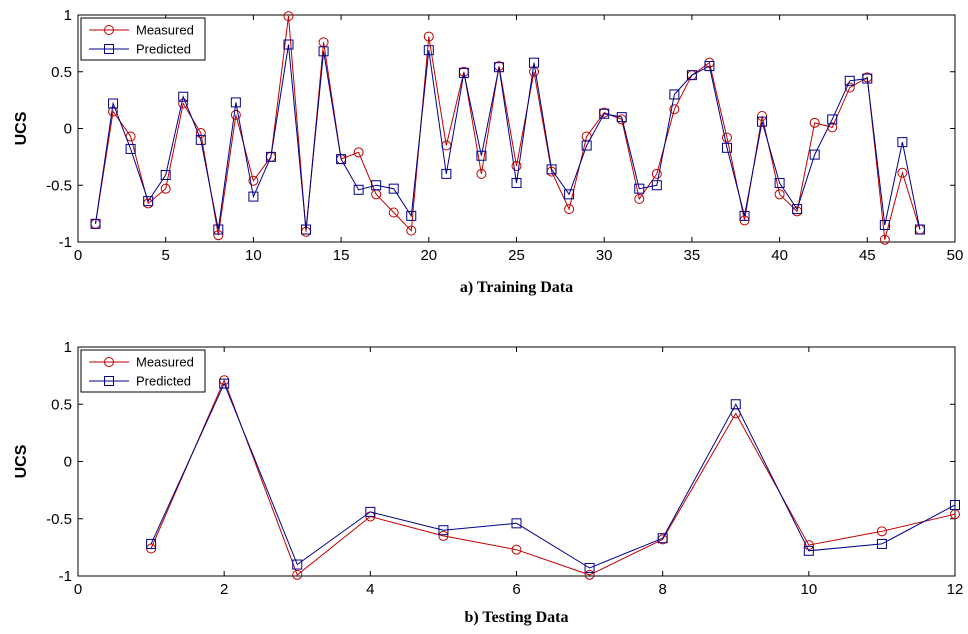 The width and height of the screenshot is (968, 634). Describe the element at coordinates (253, 255) in the screenshot. I see `x-tick-label: 10` at that location.